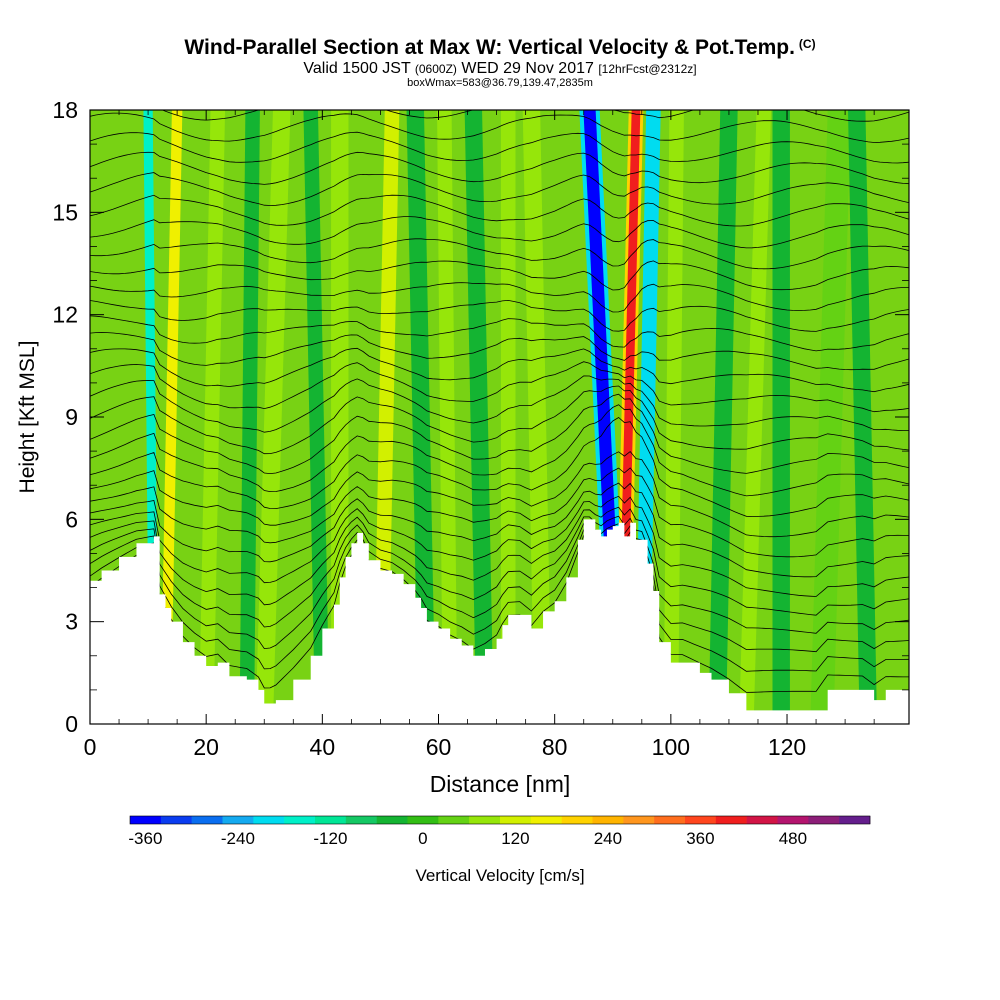 This screenshot has width=1000, height=1000. What do you see at coordinates (500, 83) in the screenshot?
I see `box-info: boxWmax=583@36.79,139.47,2835m` at bounding box center [500, 83].